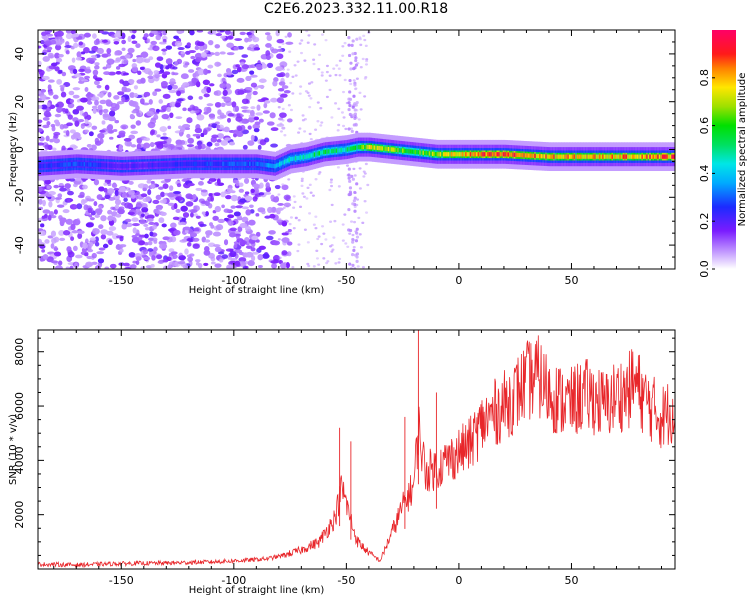 Image resolution: width=750 pixels, height=600 pixels. I want to click on x-tick-label: -150, so click(121, 280).